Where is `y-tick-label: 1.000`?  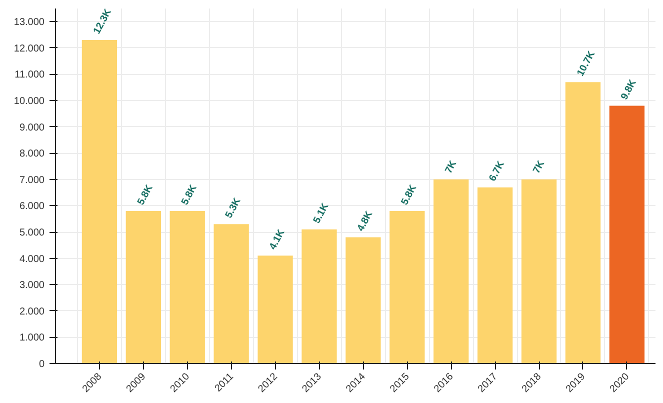 y-tick-label: 1.000 is located at coordinates (32, 338).